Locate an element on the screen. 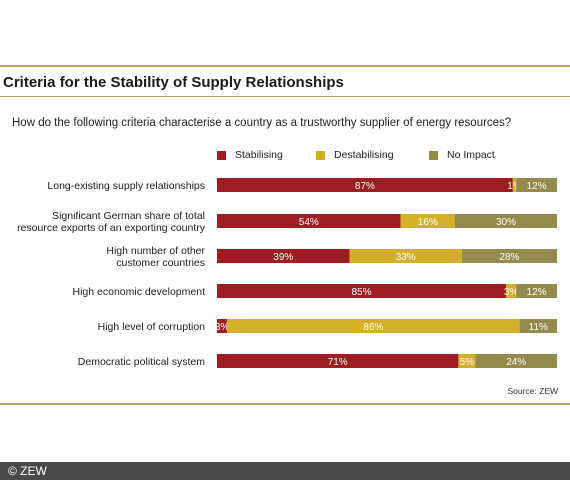 The height and width of the screenshot is (480, 570). data-label-destabilising: 5% is located at coordinates (467, 362).